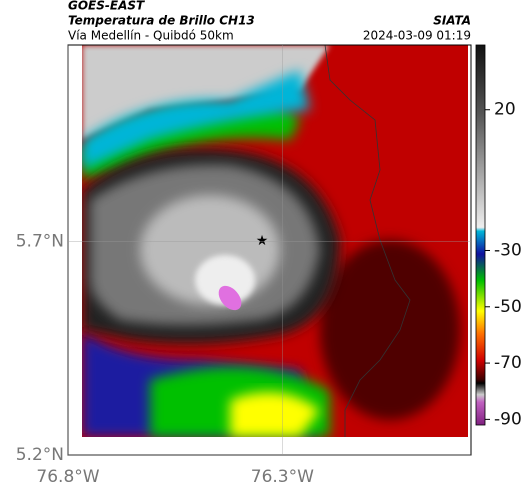 The height and width of the screenshot is (495, 526). Describe the element at coordinates (151, 36) in the screenshot. I see `region: Vía Medellín - Quibdó 50km` at that location.